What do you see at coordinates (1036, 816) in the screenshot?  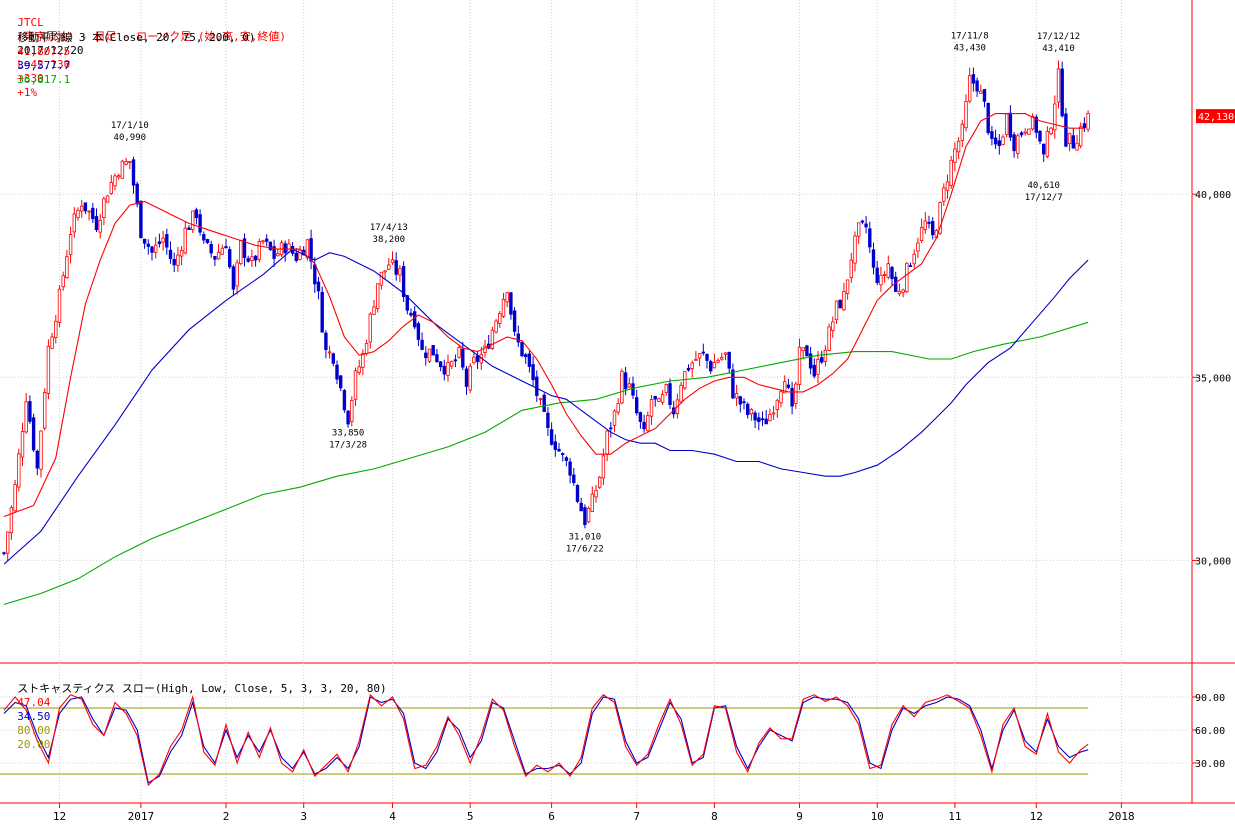 I see `x-tick-label: 12` at bounding box center [1036, 816].